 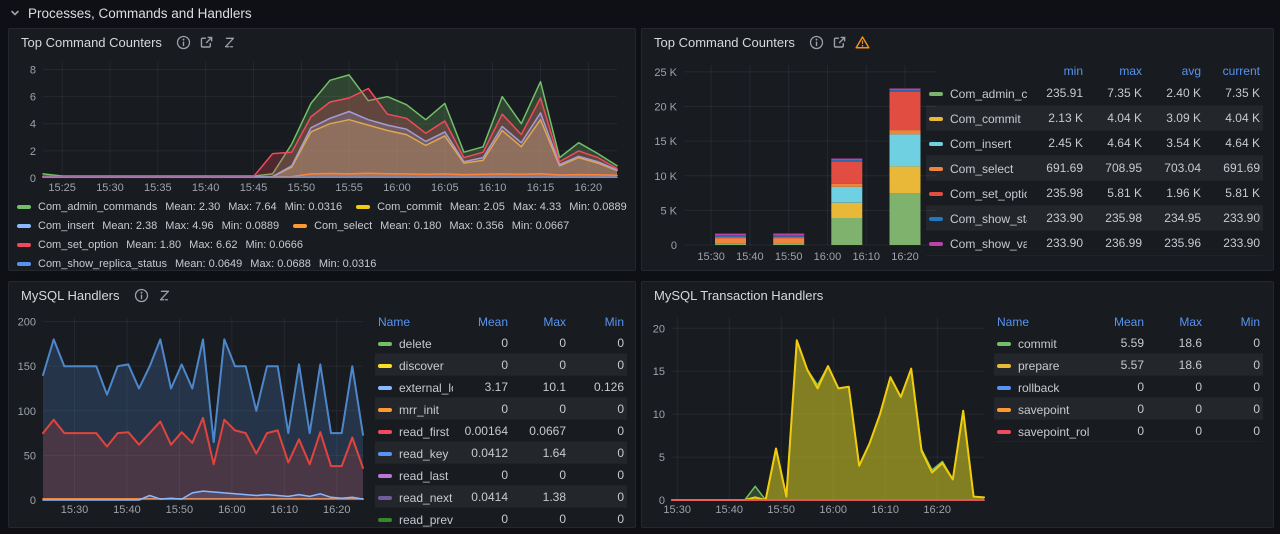 I want to click on chevron-down-icon, so click(x=15, y=13).